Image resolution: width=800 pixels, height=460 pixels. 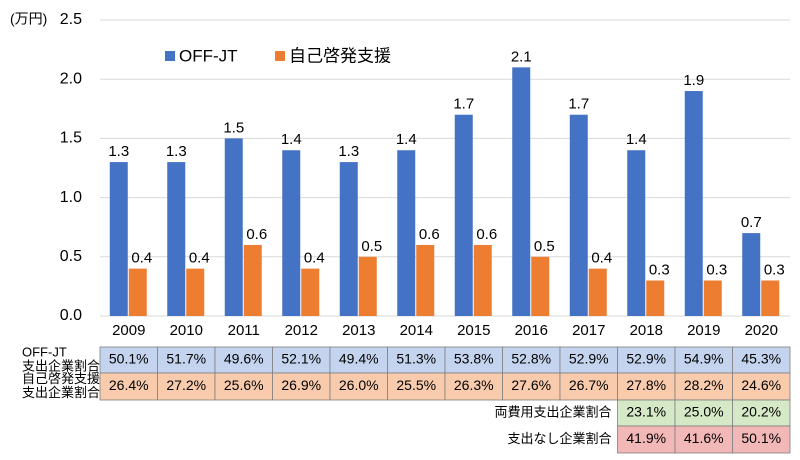 What do you see at coordinates (28, 19) in the screenshot?
I see `y-axis-unit: (万円)` at bounding box center [28, 19].